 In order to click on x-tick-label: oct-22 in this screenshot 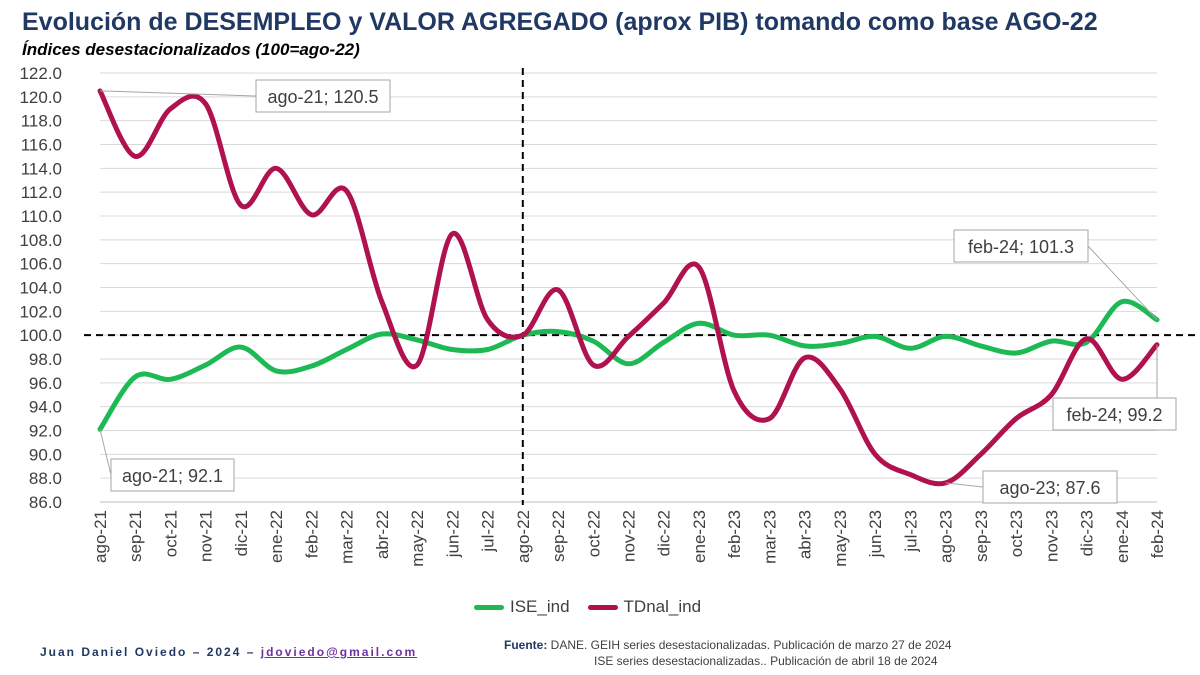, I will do `click(593, 533)`.